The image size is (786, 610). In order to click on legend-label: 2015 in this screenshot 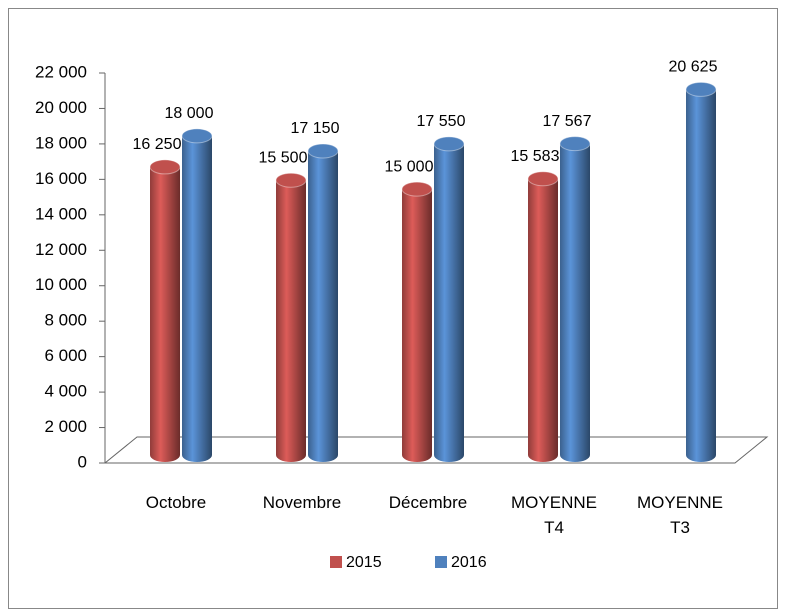, I will do `click(364, 562)`.